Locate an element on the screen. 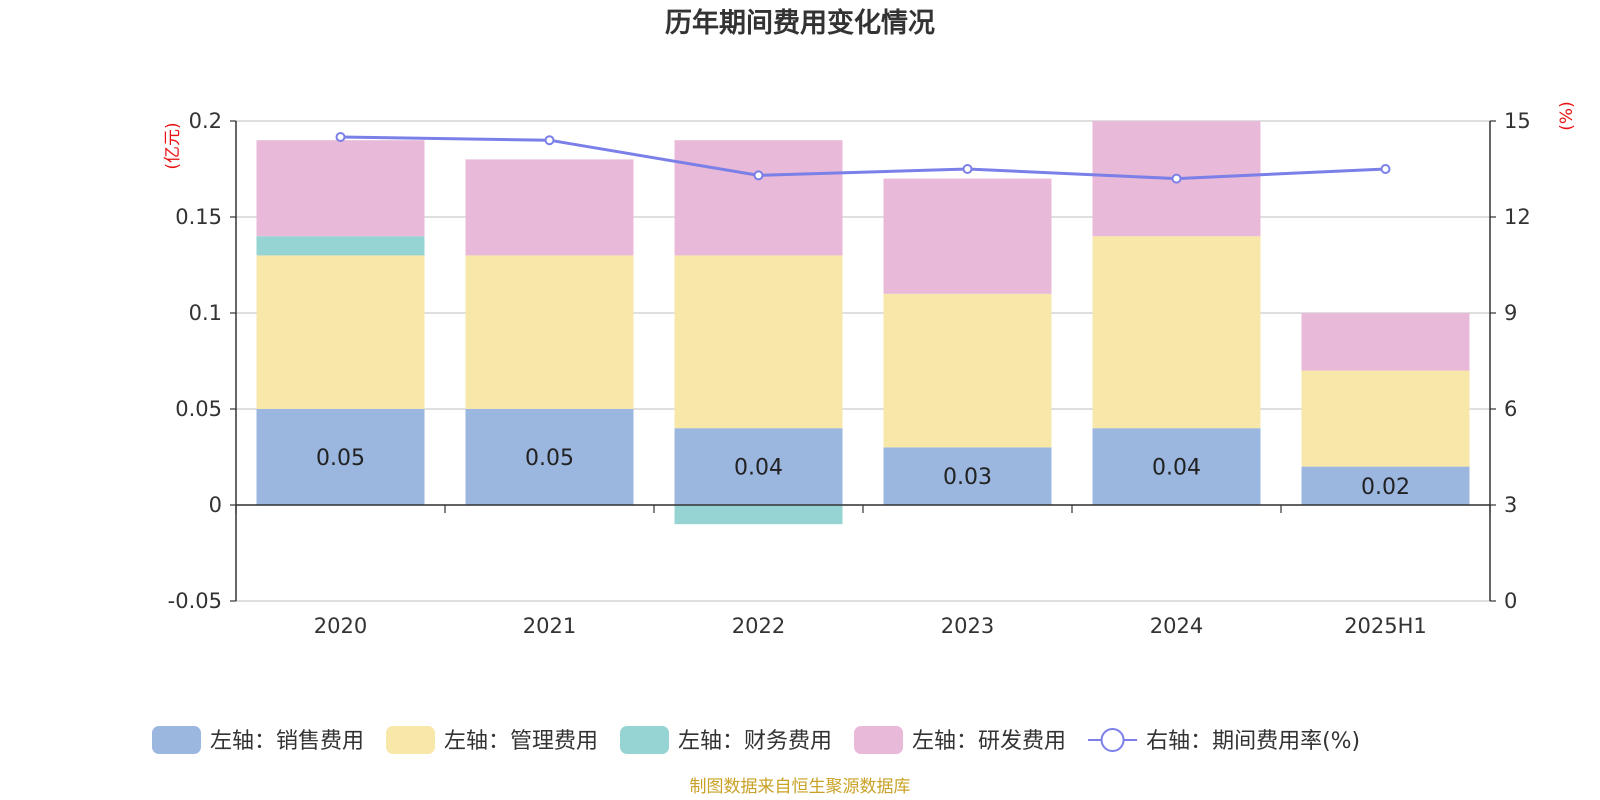  legend-label: 左轴：管理费用 is located at coordinates (521, 741).